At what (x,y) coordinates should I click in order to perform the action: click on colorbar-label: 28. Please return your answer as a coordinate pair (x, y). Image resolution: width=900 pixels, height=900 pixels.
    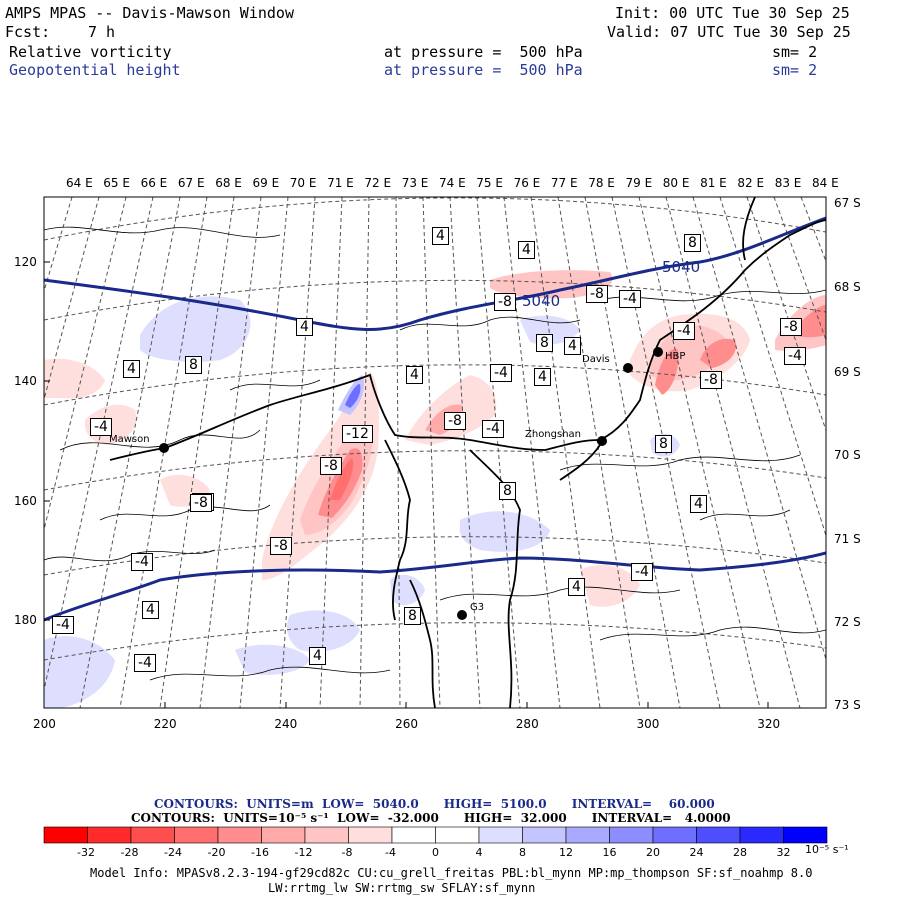
    Looking at the image, I should click on (740, 852).